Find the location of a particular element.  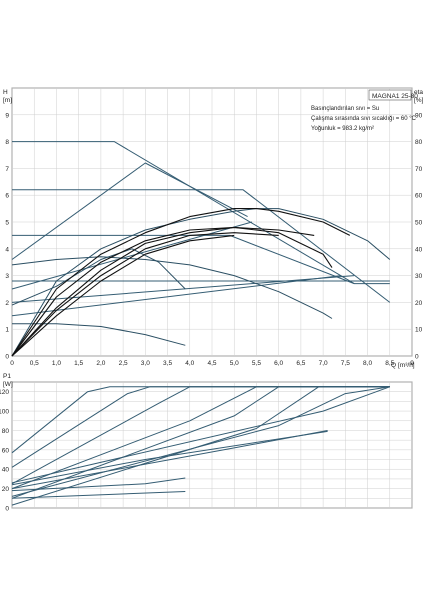

y2-axis-unit: [%] is located at coordinates (419, 100).